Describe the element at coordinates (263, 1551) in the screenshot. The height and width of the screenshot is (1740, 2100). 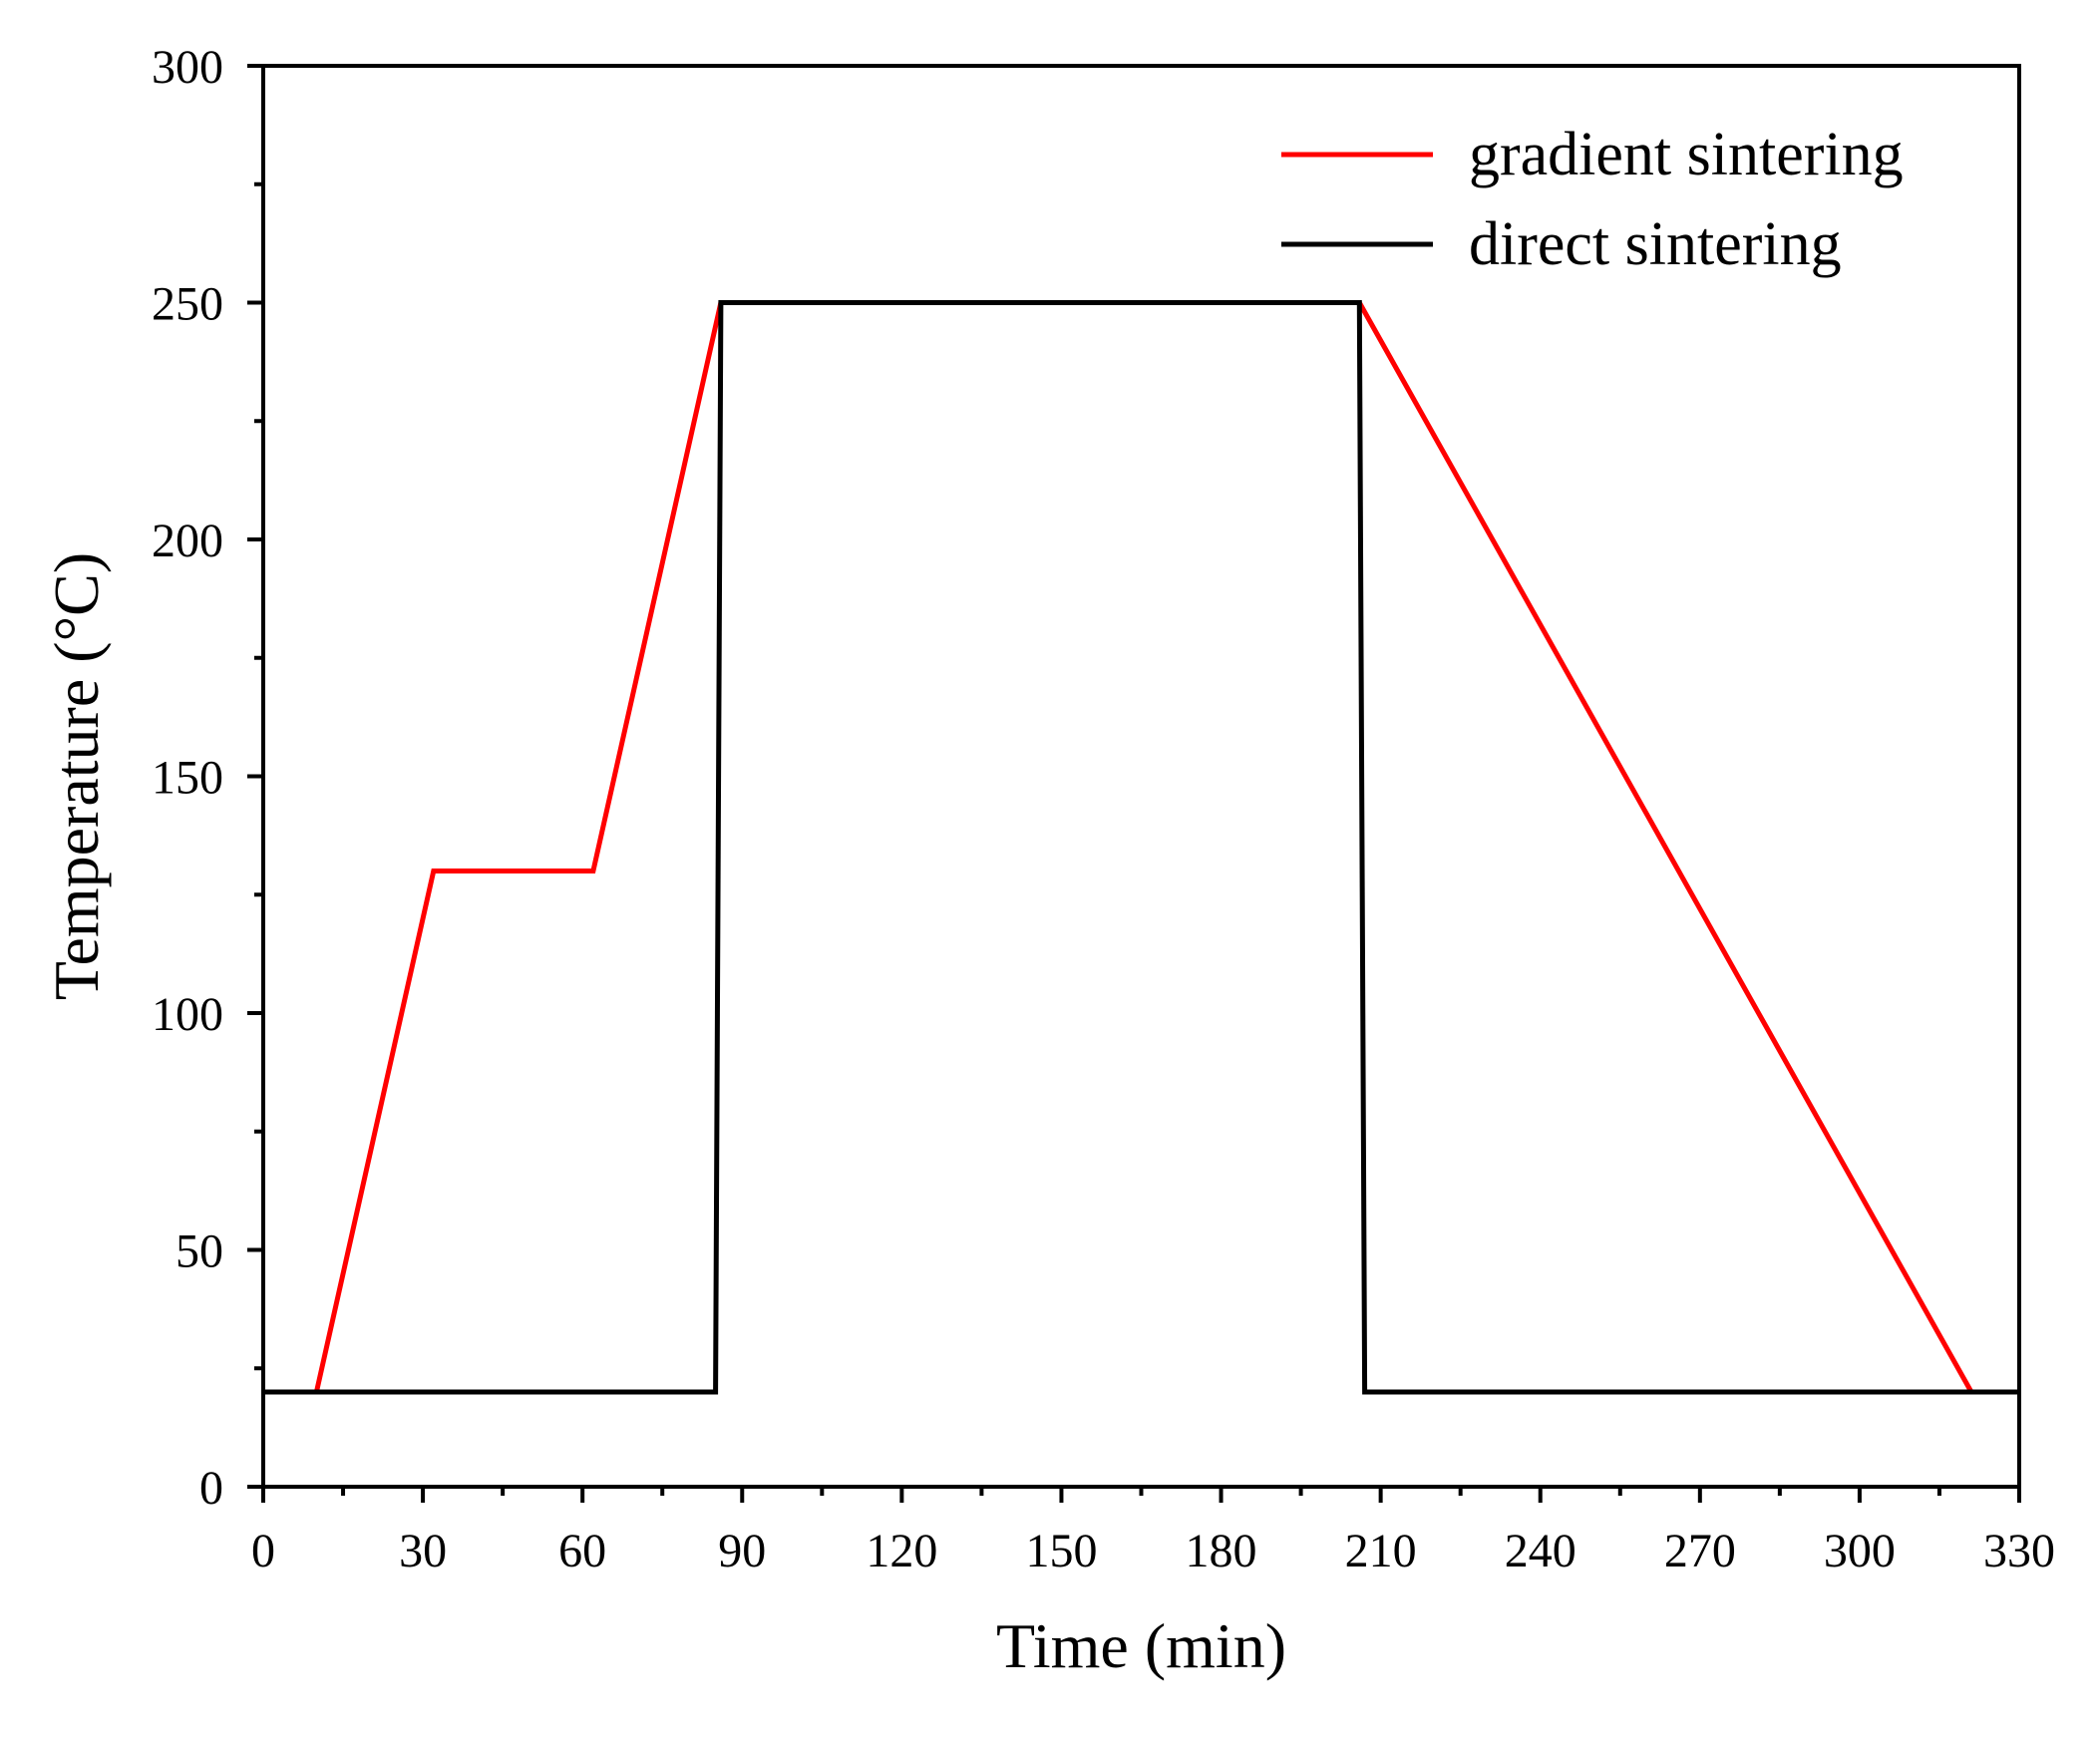
I see `x-tick-label: 0` at that location.